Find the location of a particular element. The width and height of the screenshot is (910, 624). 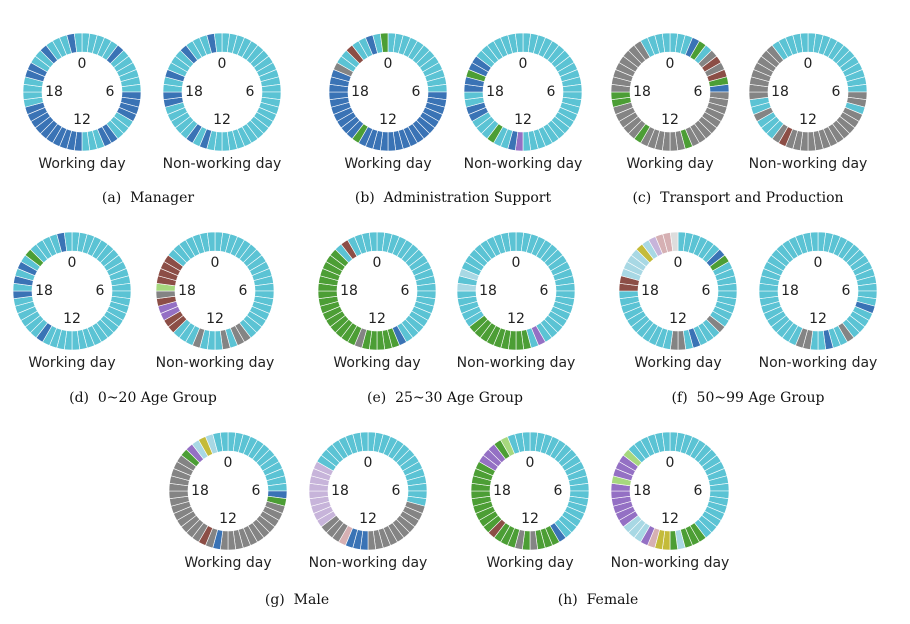

panel-caption: (h) Female is located at coordinates (598, 600).